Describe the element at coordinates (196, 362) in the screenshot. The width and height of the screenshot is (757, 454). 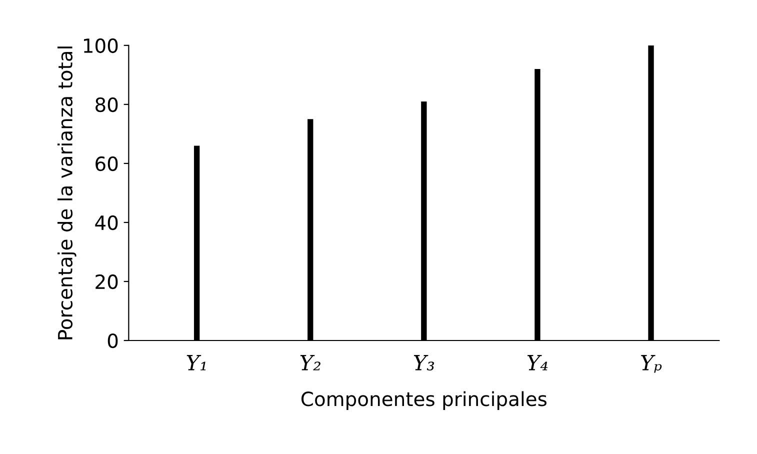
I see `x-tick-label: Y₁` at that location.